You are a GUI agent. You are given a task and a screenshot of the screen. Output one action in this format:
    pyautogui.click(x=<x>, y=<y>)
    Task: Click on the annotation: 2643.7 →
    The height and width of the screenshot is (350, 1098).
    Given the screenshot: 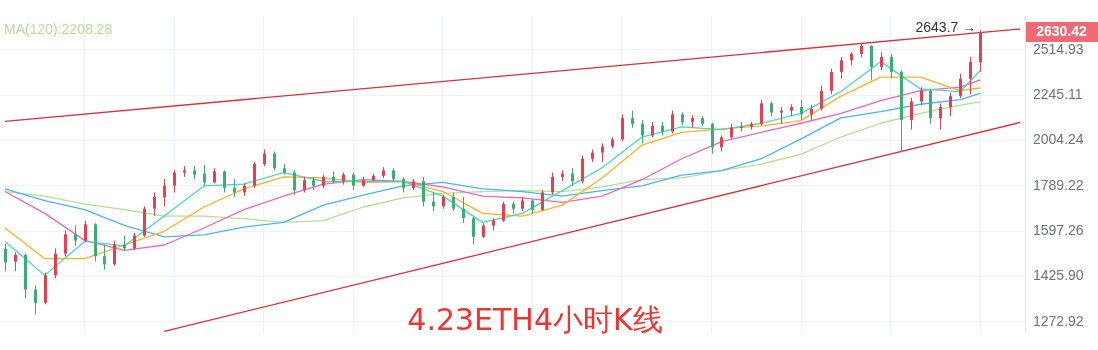 What is the action you would take?
    pyautogui.click(x=946, y=26)
    